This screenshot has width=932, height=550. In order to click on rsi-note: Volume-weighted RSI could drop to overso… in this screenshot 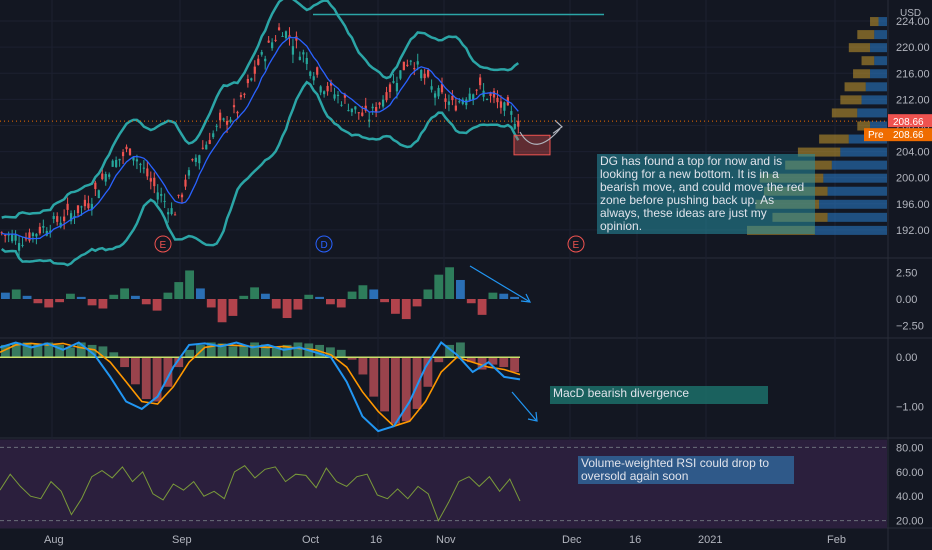, I will do `click(686, 470)`.